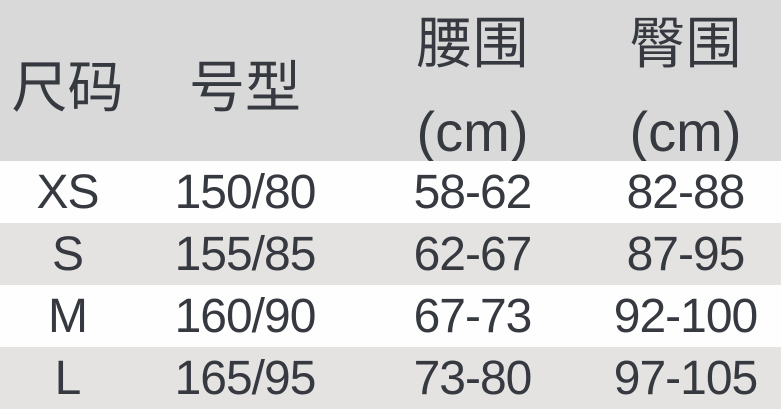  What do you see at coordinates (685, 43) in the screenshot?
I see `header-hip-label: 臀围` at bounding box center [685, 43].